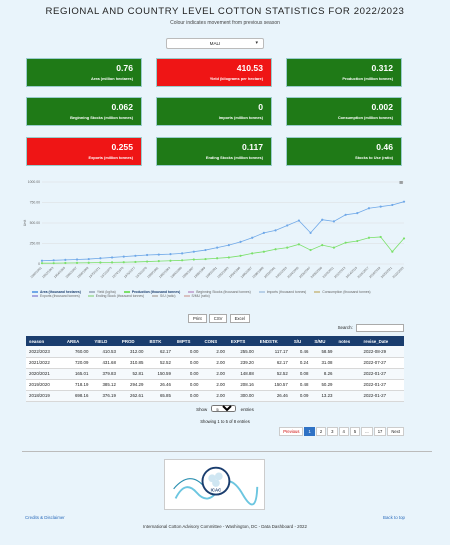  I want to click on column-header: CONS, so click(211, 341).